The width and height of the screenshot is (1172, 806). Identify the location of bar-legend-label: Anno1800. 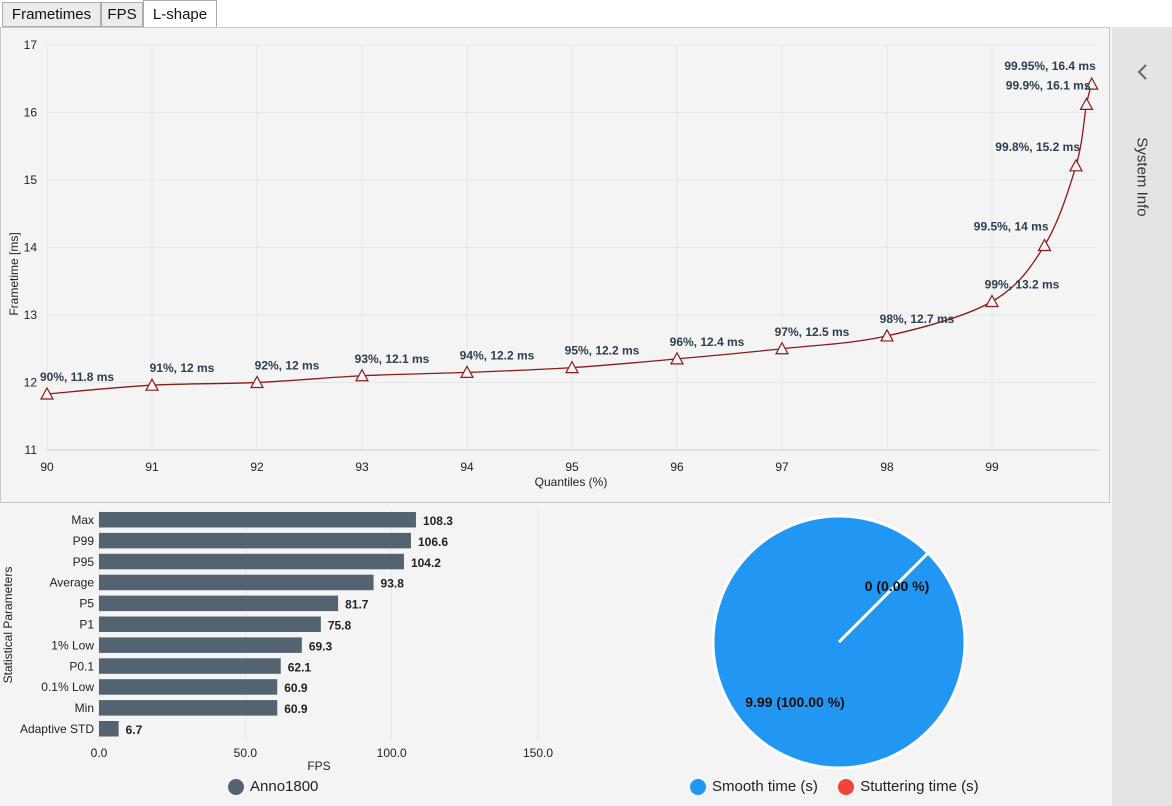
(284, 786).